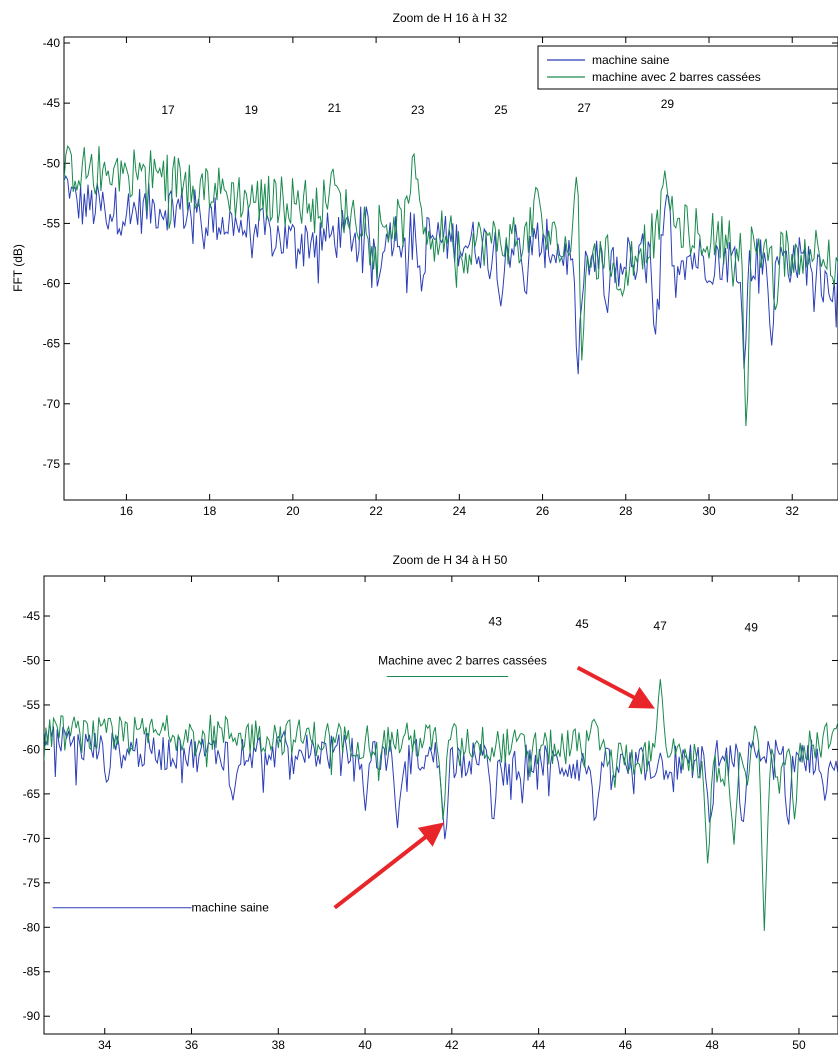 The width and height of the screenshot is (838, 1049). Describe the element at coordinates (210, 511) in the screenshot. I see `x-tick-label: 18` at that location.